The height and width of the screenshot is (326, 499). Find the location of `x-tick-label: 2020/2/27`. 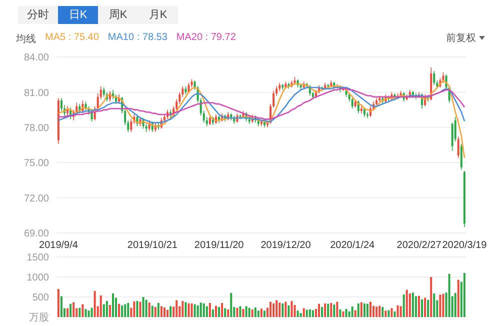

x-tick-label: 2020/2/27 is located at coordinates (419, 246).